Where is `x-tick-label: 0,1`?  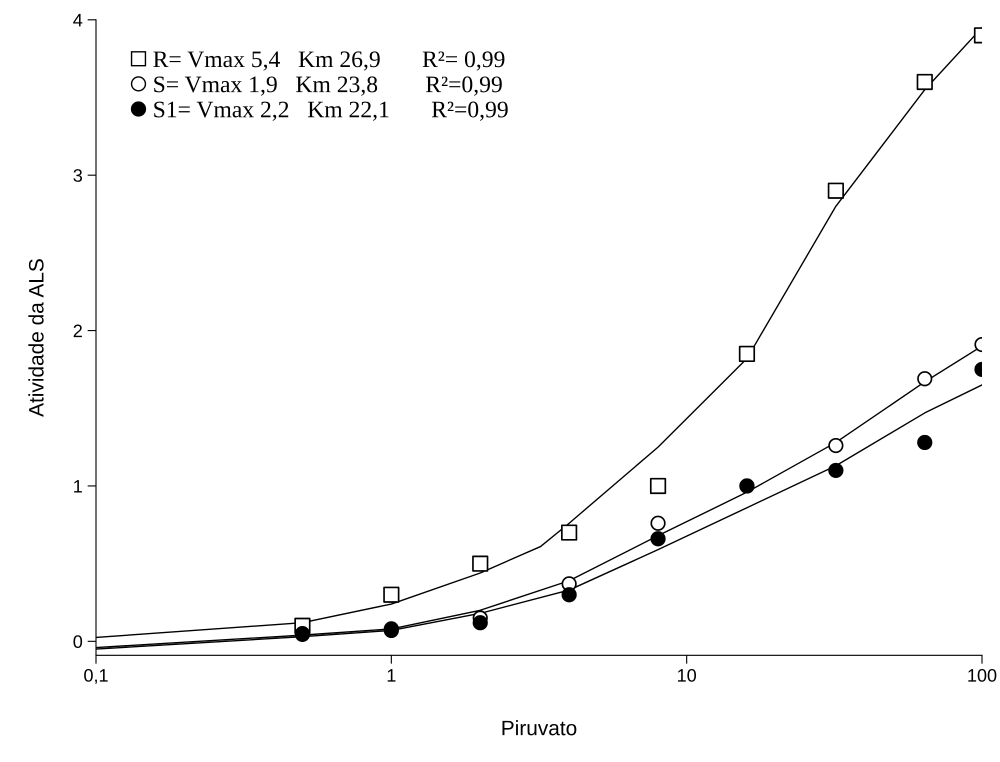
x-tick-label: 0,1 is located at coordinates (96, 676).